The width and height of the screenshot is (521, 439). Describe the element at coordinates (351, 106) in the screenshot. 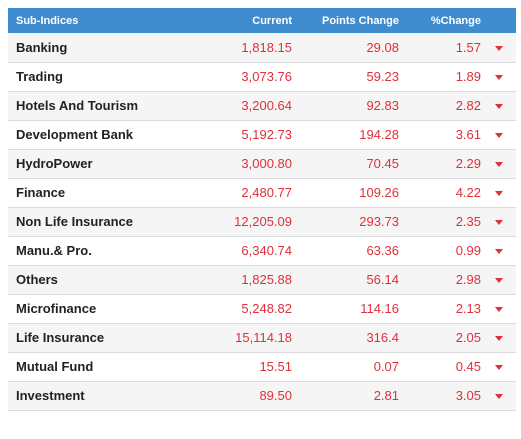

I see `points-change: 92.83` at that location.